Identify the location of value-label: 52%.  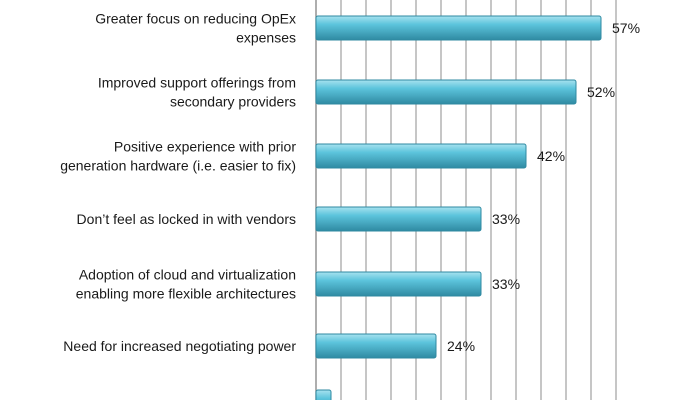
(601, 92).